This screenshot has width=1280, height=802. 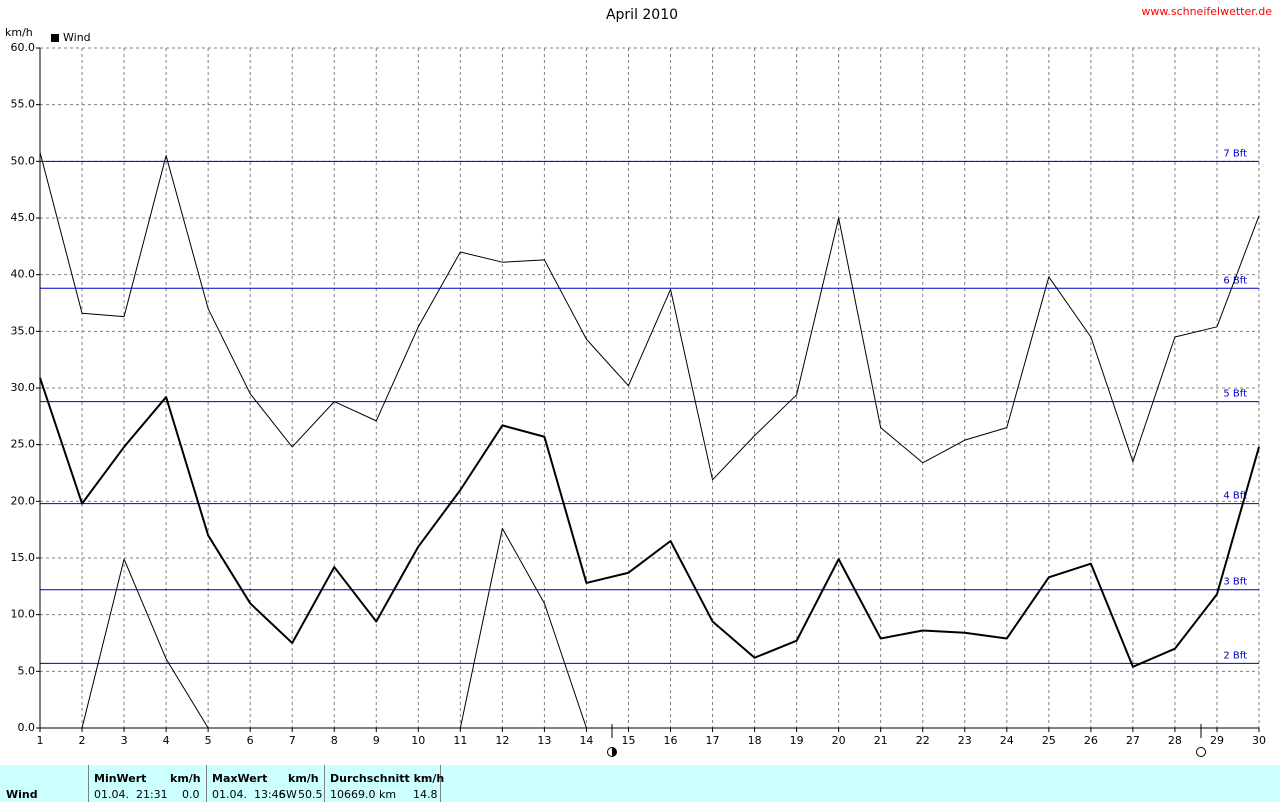 I want to click on y-tick-label: 55.0, so click(x=23, y=104).